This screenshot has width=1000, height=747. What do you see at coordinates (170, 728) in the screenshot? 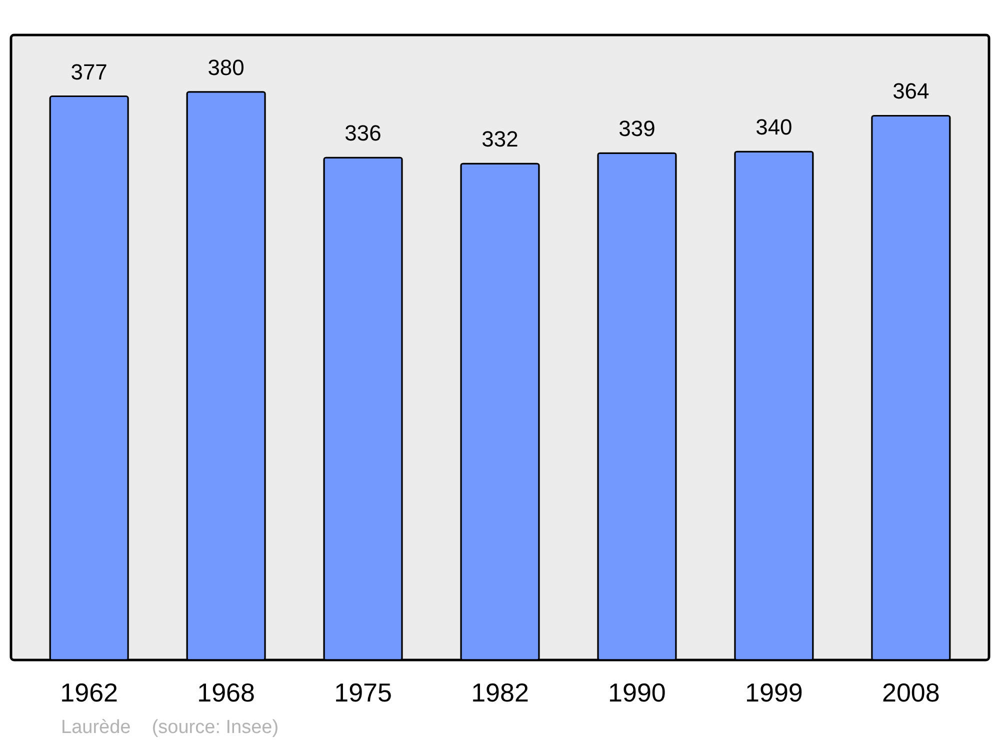
I see `text: Laurède (source: Insee)` at bounding box center [170, 728].